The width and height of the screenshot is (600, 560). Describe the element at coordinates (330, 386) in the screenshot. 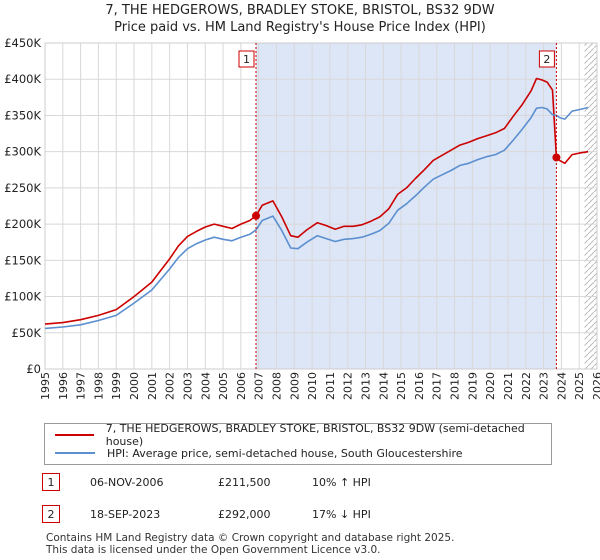

I see `x-tick-label: 2011` at that location.